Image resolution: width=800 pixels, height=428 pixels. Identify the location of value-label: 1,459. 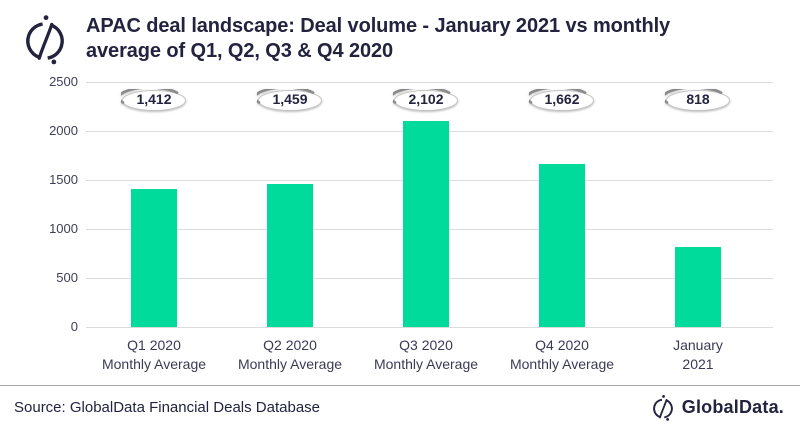
(290, 99).